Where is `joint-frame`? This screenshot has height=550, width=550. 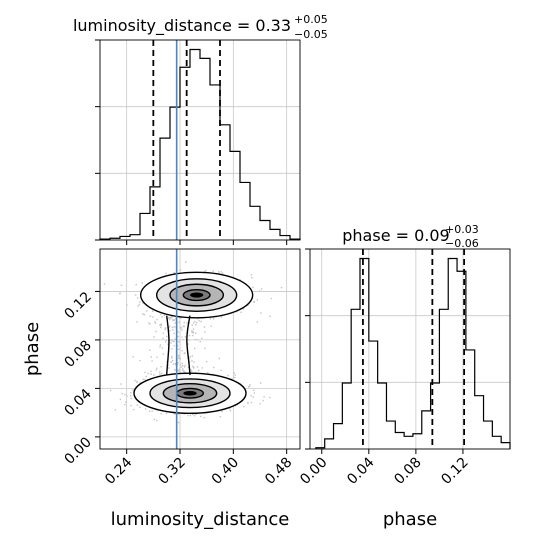
joint-frame is located at coordinates (200, 349).